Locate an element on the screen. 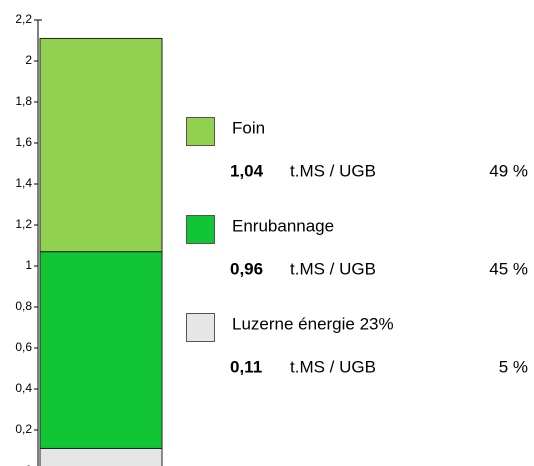  legend-share: 5 % is located at coordinates (513, 366).